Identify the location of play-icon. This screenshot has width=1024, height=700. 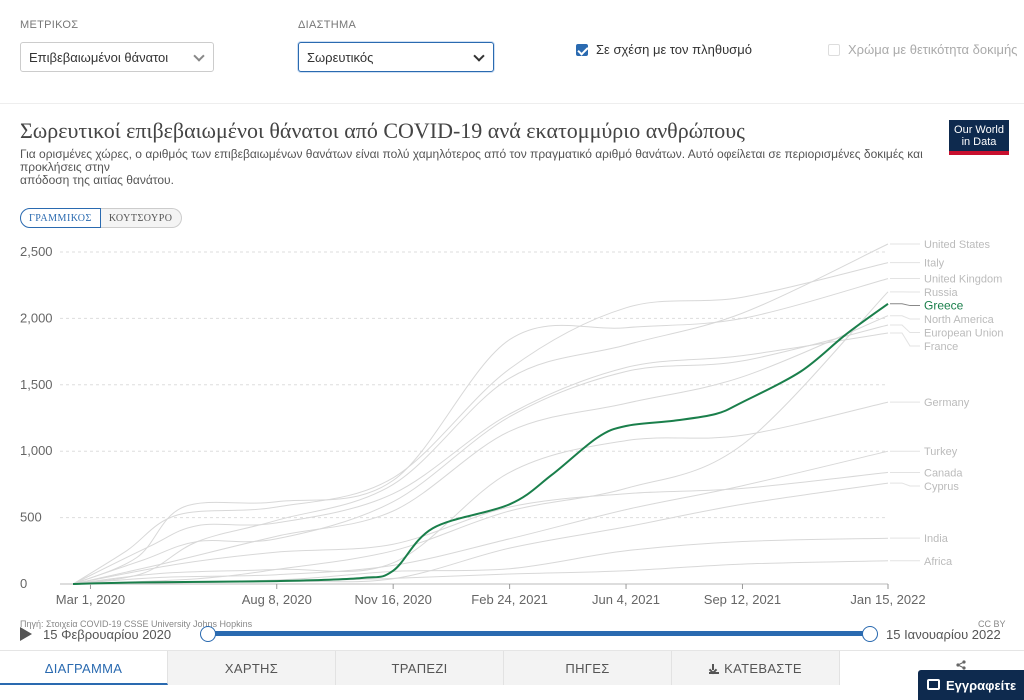
(26, 634).